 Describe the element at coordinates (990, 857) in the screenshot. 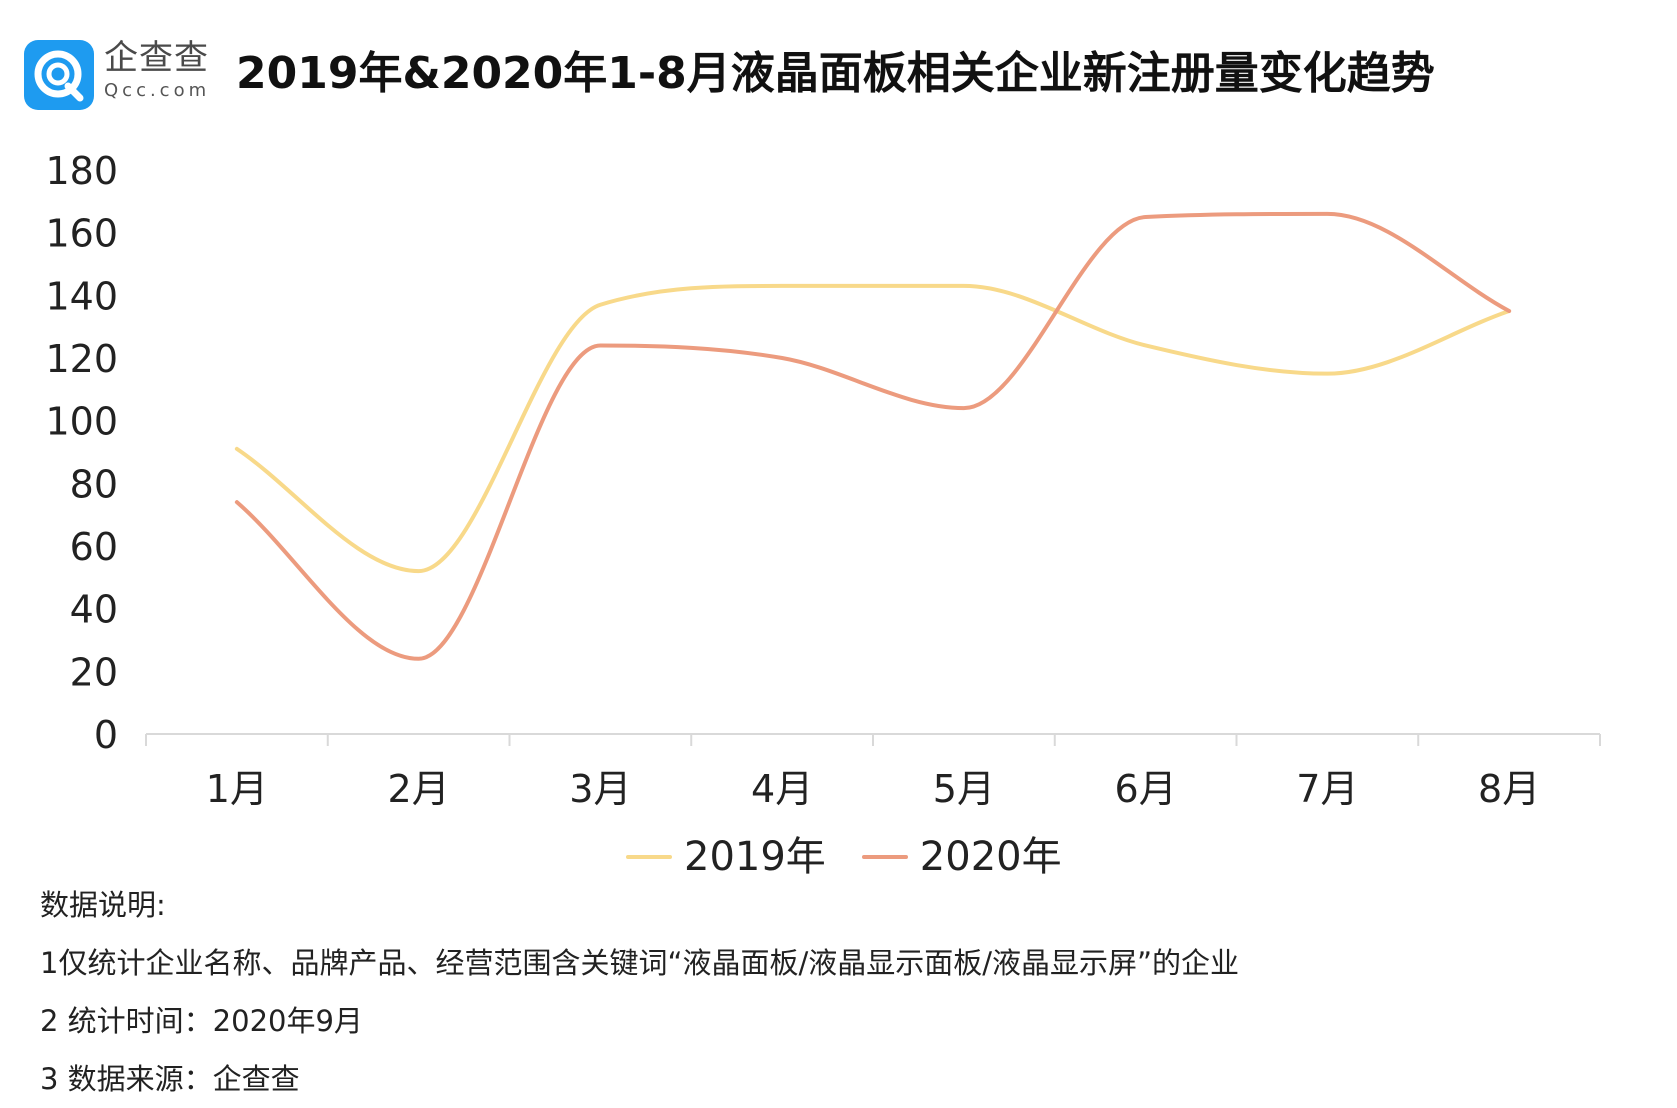

I see `legend-label-2020: 2020年` at that location.